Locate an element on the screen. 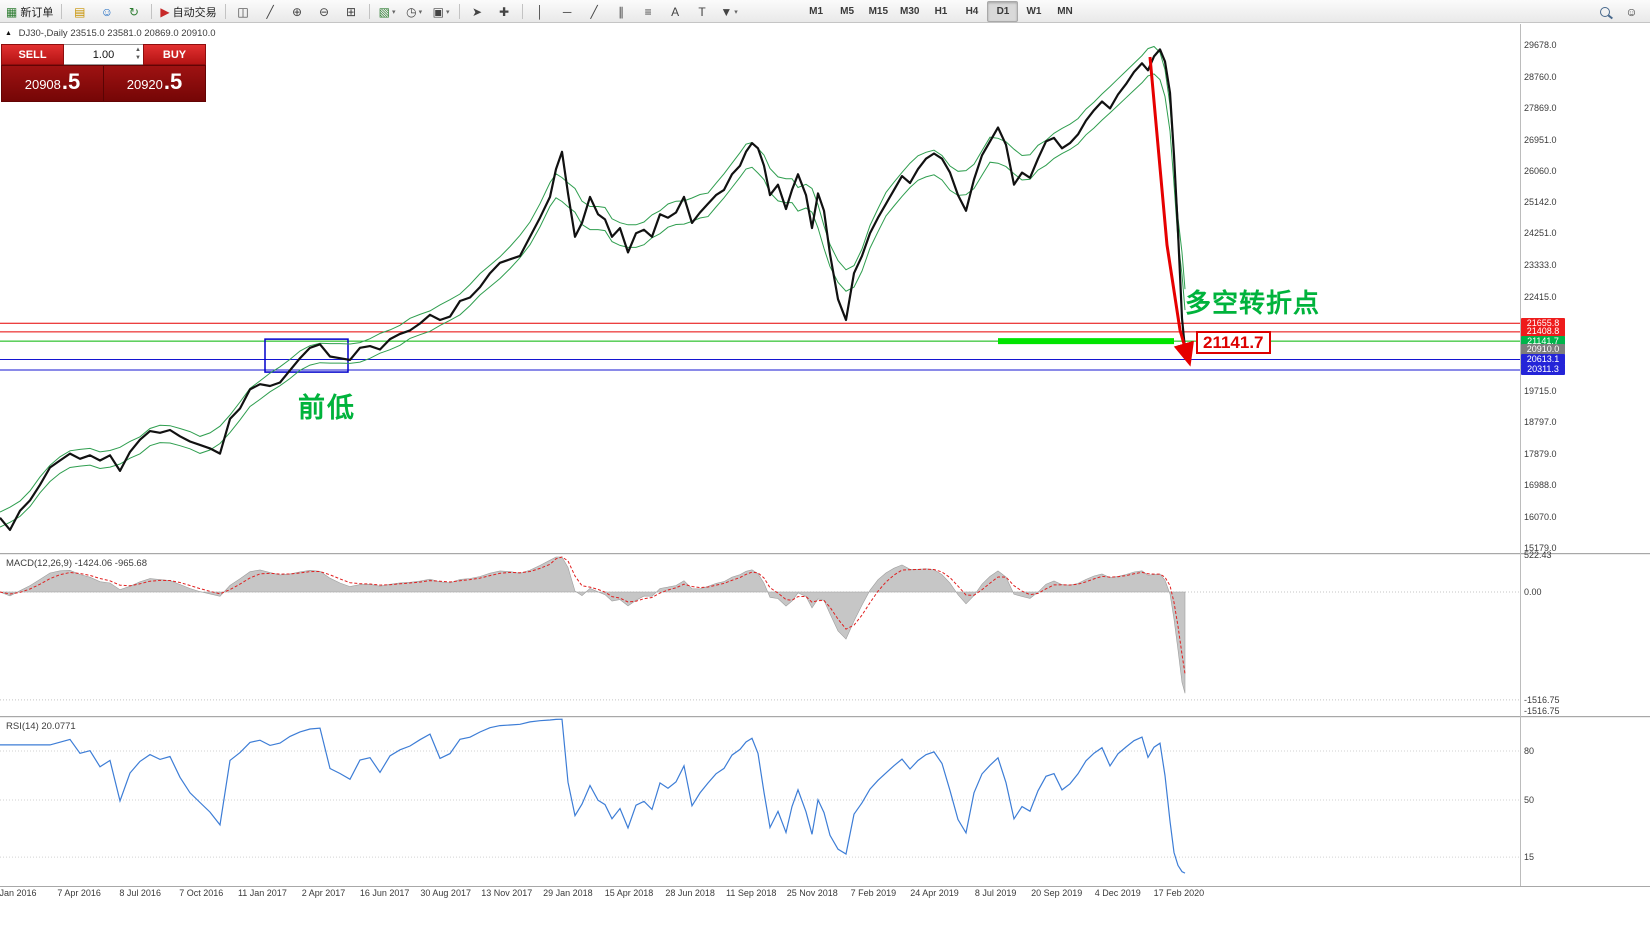 This screenshot has width=1650, height=948. lot-size-field: 1.00 ▲ ▼ is located at coordinates (103, 54).